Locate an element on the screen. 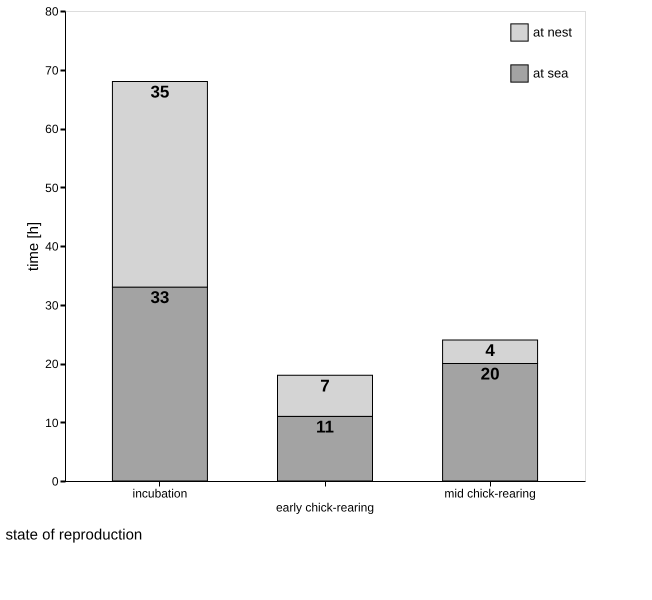  x-tick-label: incubation is located at coordinates (160, 493).